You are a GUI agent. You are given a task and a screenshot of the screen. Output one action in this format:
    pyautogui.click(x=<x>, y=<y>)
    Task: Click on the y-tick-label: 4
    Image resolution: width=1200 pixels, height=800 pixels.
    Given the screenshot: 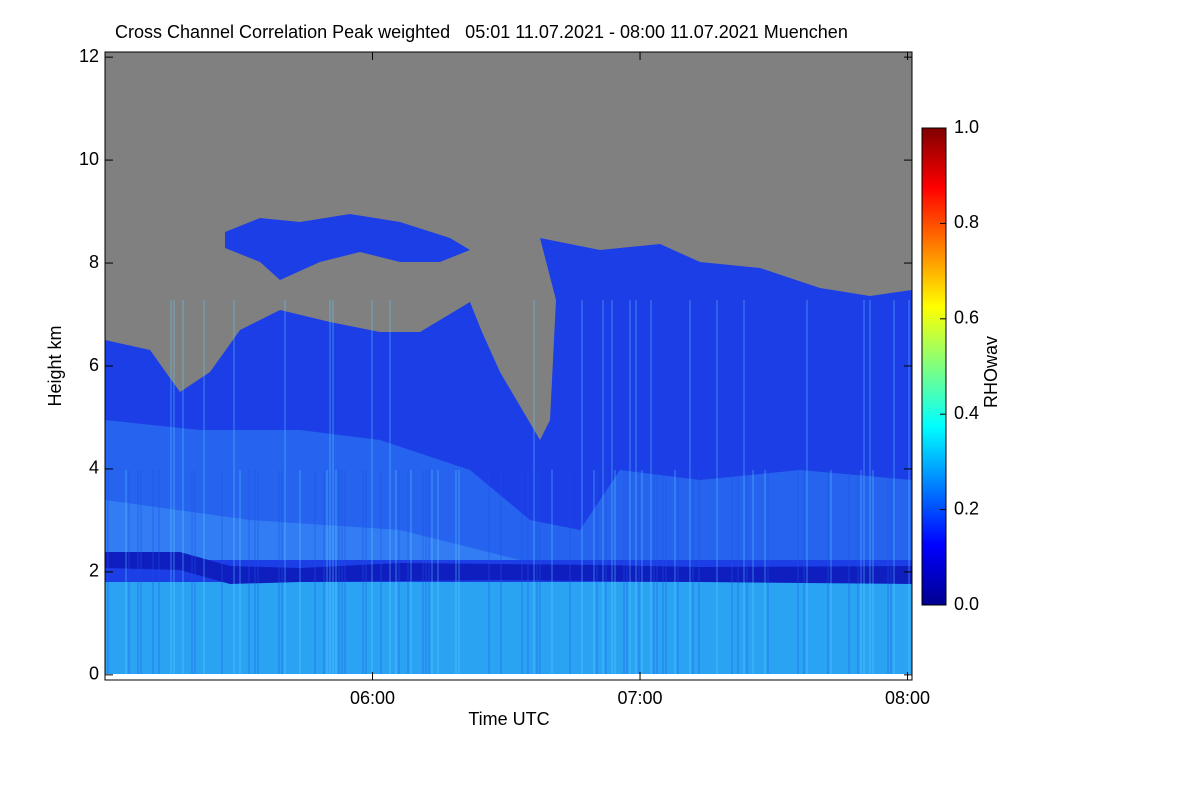 What is the action you would take?
    pyautogui.click(x=94, y=468)
    